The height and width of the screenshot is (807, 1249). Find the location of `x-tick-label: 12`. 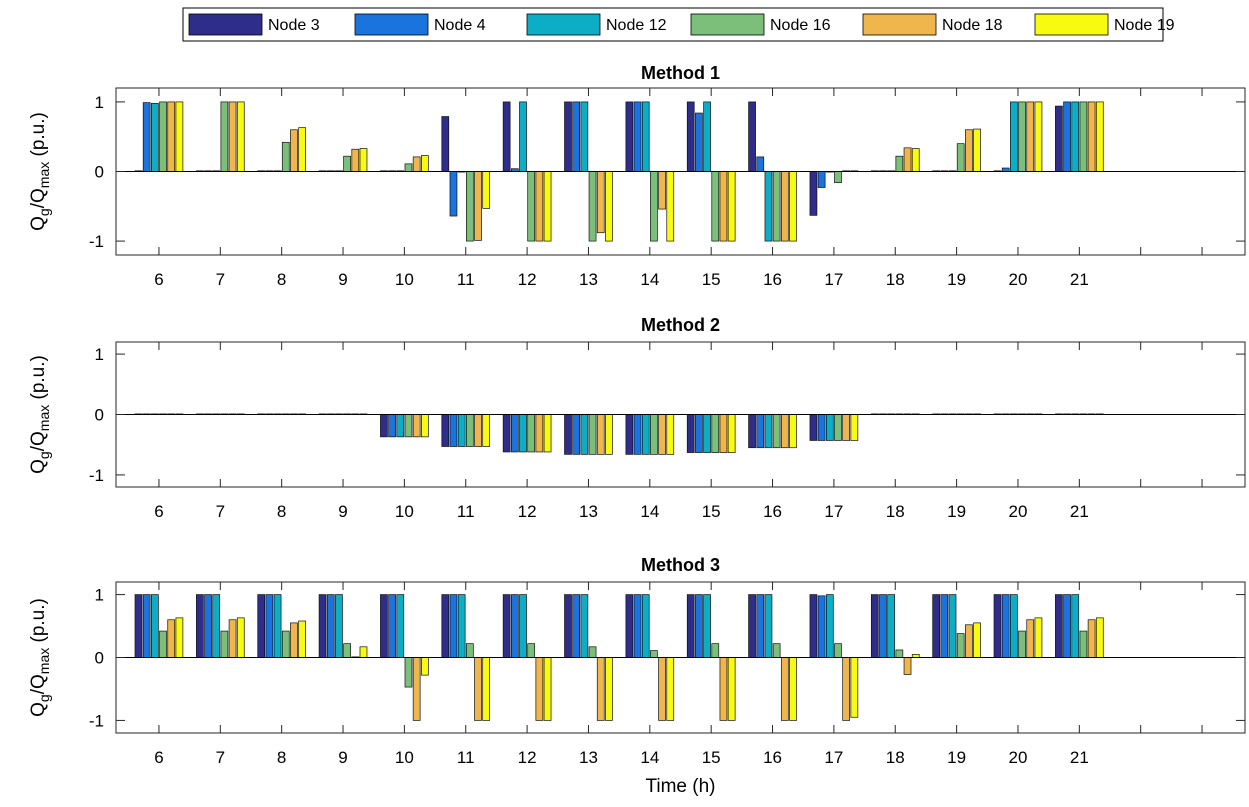

x-tick-label: 12 is located at coordinates (527, 279).